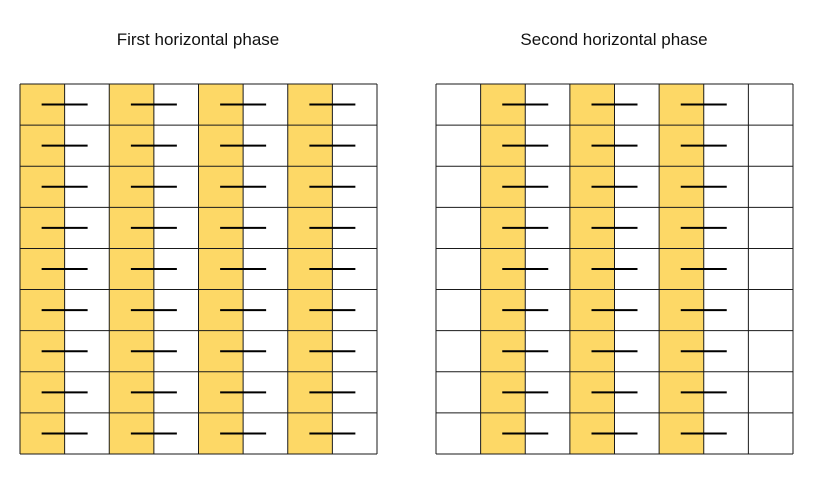 The image size is (819, 479). What do you see at coordinates (614, 39) in the screenshot?
I see `panel-title-second-phase: Second horizontal phase` at bounding box center [614, 39].